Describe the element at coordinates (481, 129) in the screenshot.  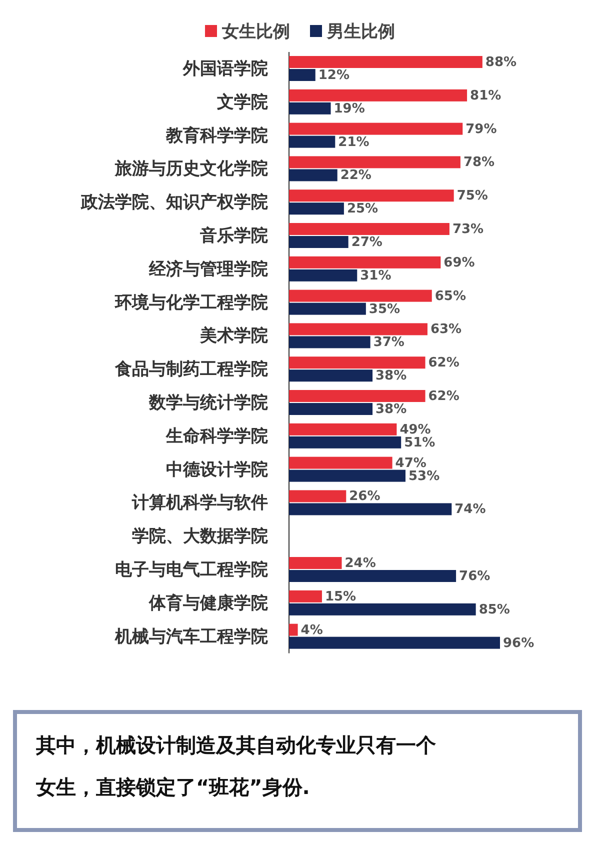
I see `data-label: 79%` at that location.